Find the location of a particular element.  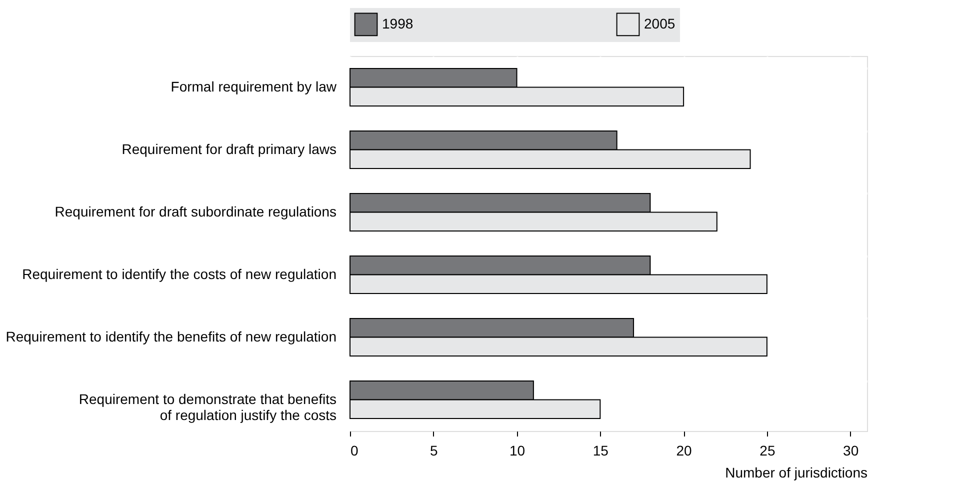

x-tick-label: 20 is located at coordinates (684, 450).